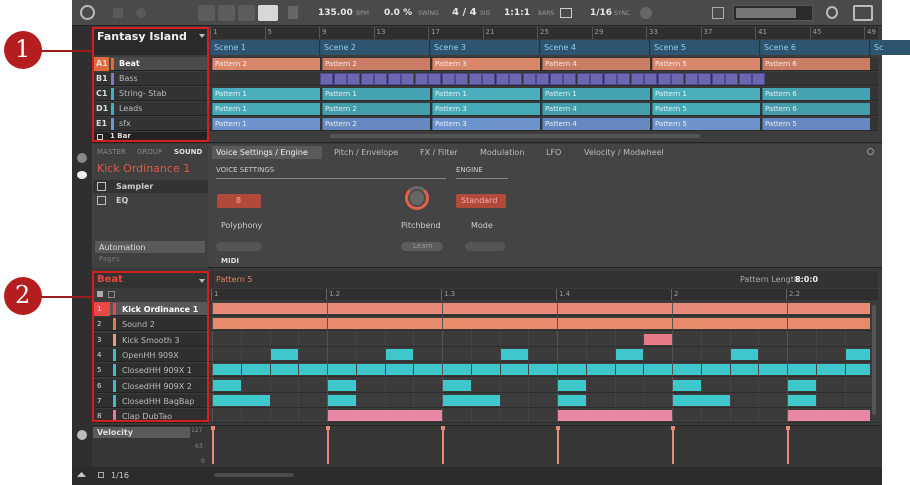 The width and height of the screenshot is (910, 485). I want to click on editor-group: Beat, so click(110, 279).